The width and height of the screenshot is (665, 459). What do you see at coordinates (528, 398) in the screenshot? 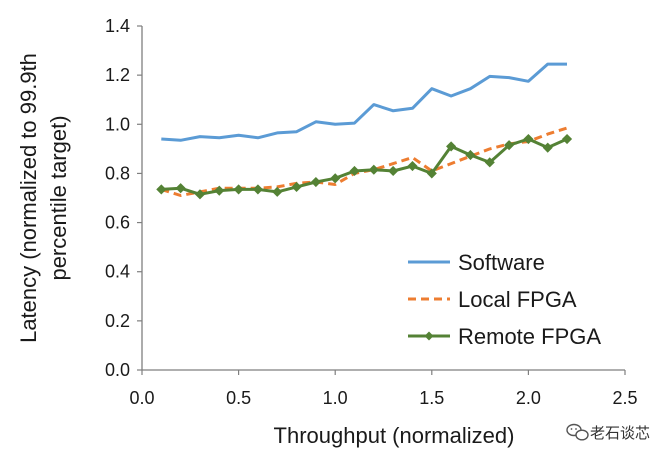
I see `x-tick-label: 2.0` at bounding box center [528, 398].